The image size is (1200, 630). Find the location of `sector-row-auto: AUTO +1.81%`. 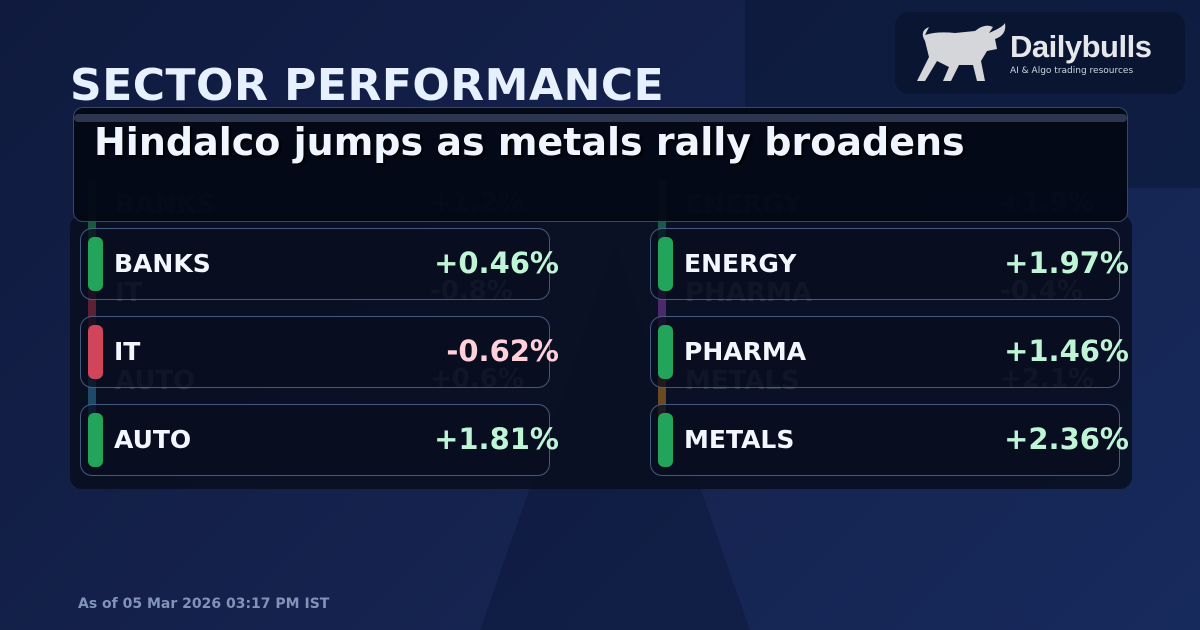

sector-row-auto: AUTO +1.81% is located at coordinates (319, 440).